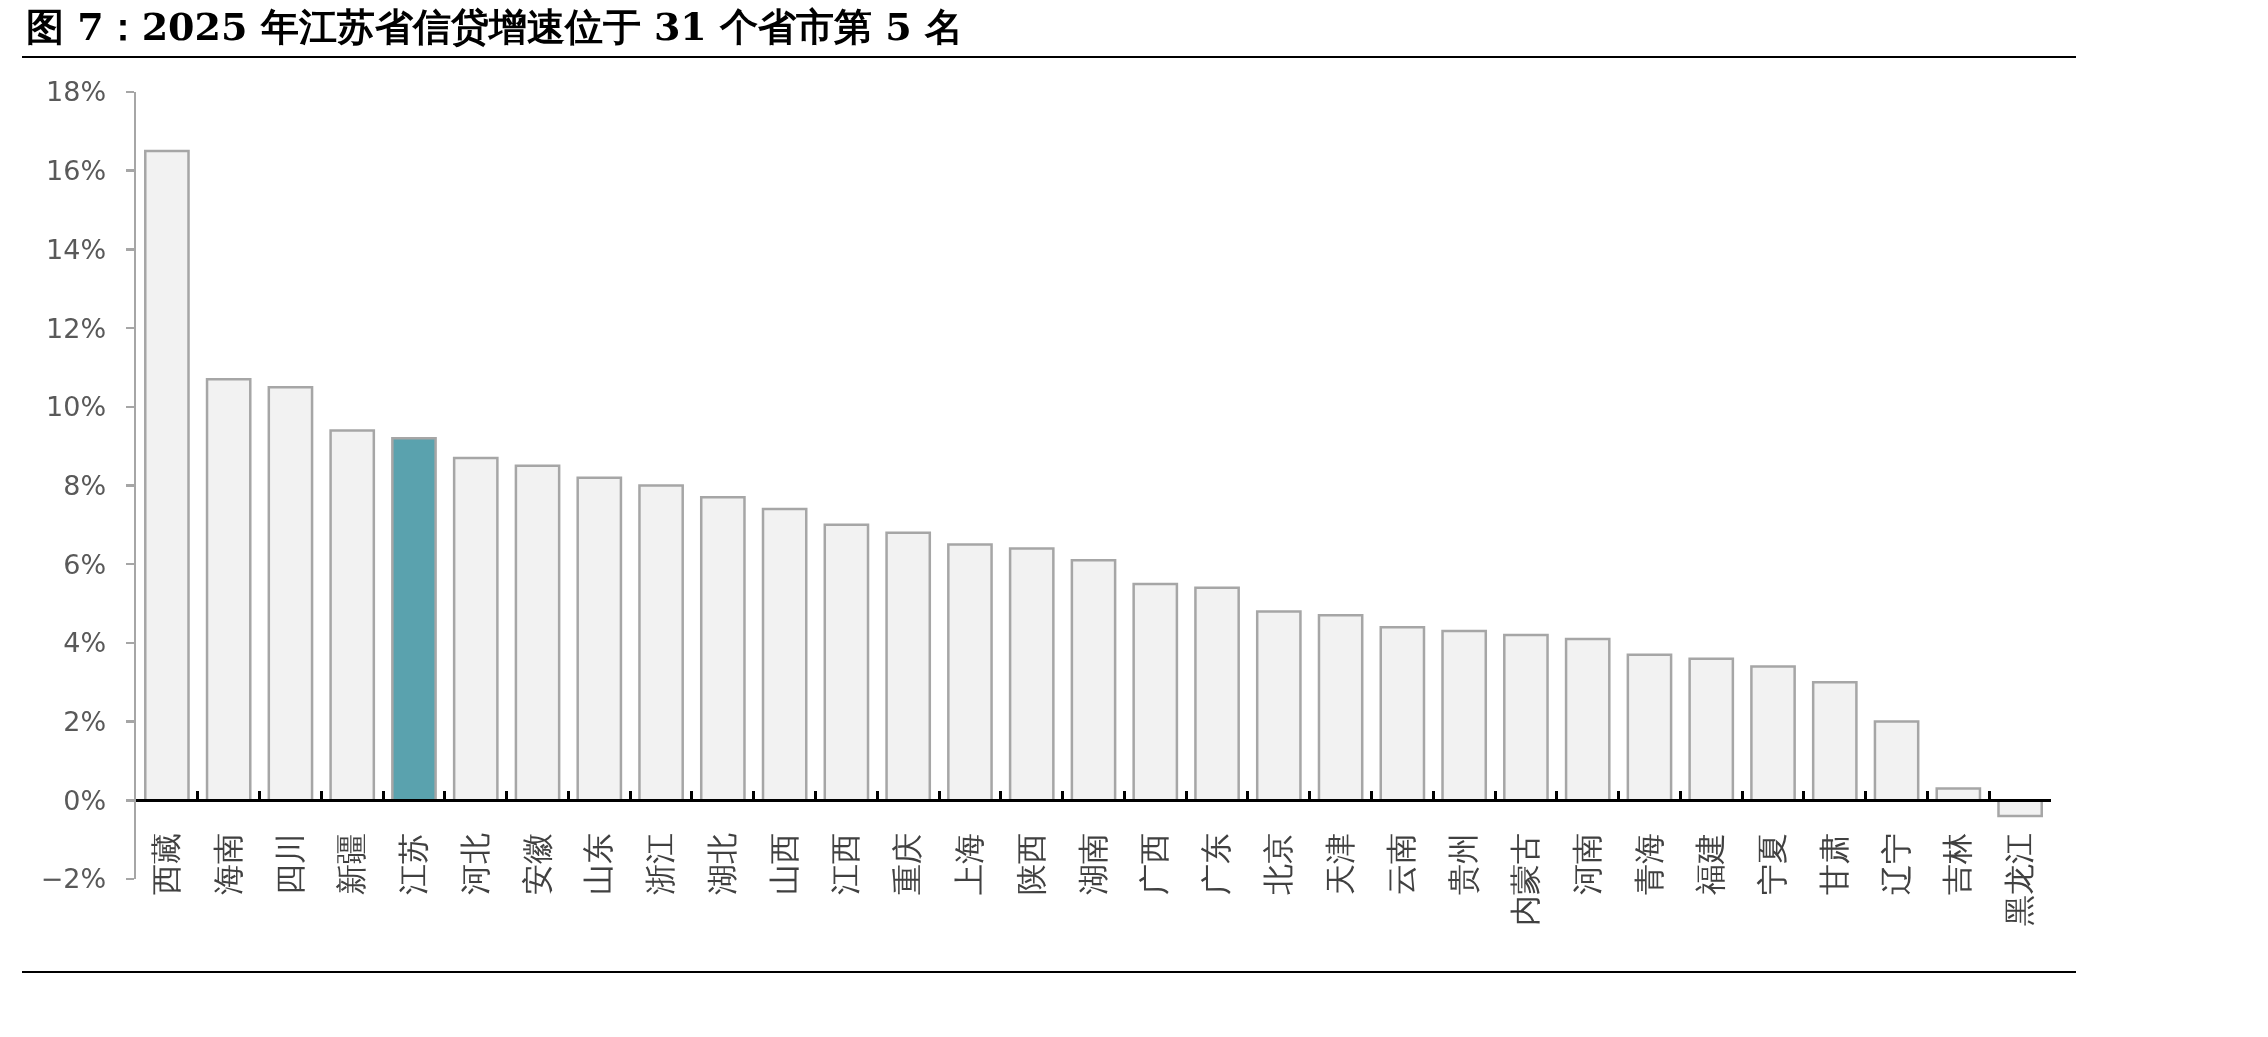  I want to click on x-tick-label: 辽宁, so click(1895, 863).